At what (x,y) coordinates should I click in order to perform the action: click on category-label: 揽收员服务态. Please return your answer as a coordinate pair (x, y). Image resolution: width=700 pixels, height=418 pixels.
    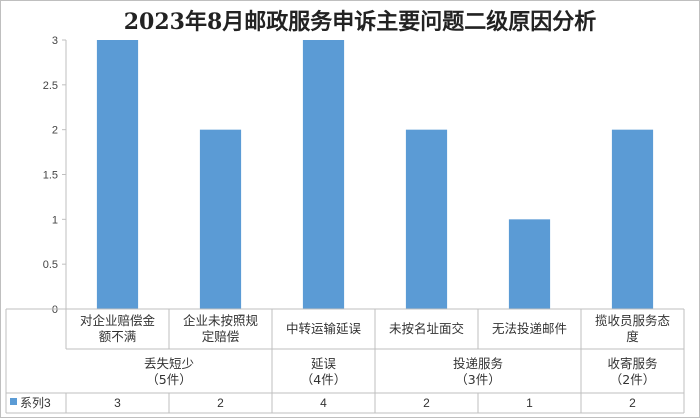
    Looking at the image, I should click on (632, 320).